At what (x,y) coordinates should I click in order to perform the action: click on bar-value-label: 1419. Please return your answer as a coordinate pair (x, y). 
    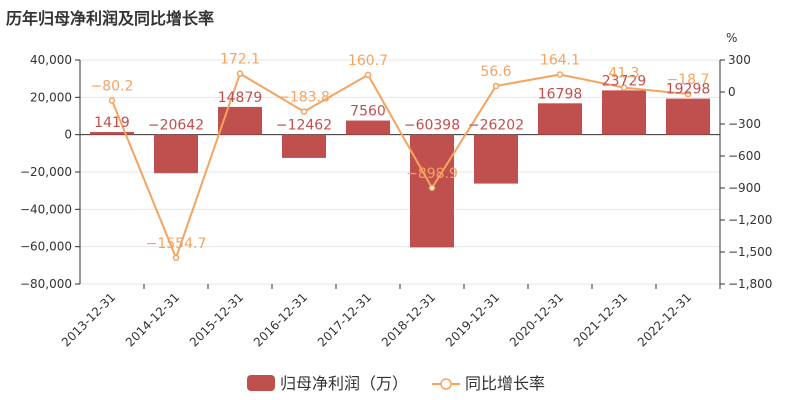
    Looking at the image, I should click on (112, 123).